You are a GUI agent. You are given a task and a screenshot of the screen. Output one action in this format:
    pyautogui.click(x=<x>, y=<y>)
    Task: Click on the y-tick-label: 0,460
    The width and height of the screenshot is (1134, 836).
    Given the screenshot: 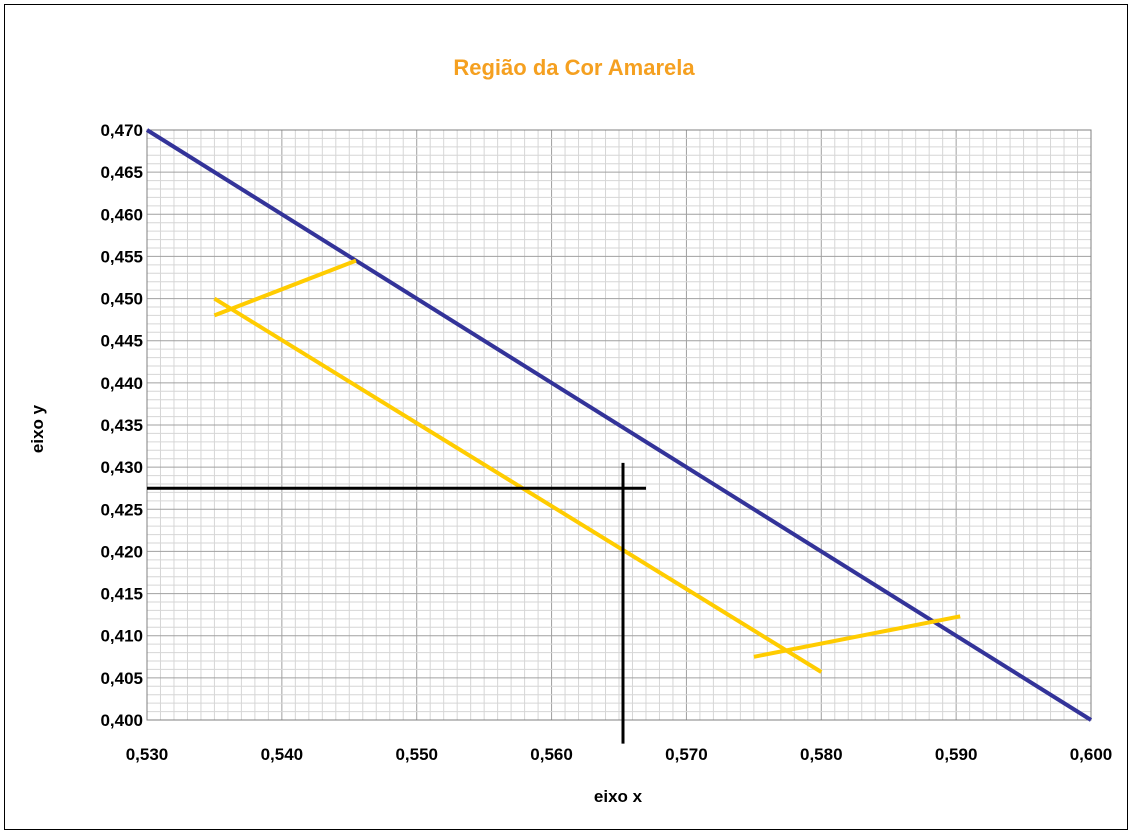 What is the action you would take?
    pyautogui.click(x=121, y=214)
    